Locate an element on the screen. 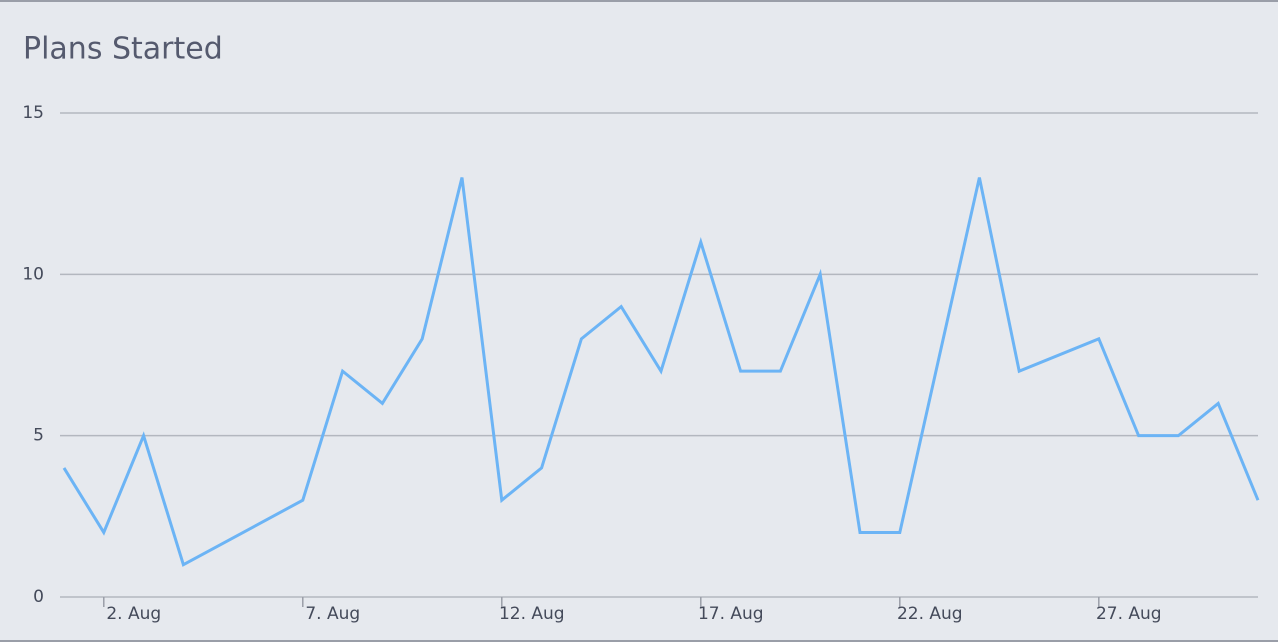 The width and height of the screenshot is (1278, 642). x-tick-label: 22. Aug is located at coordinates (930, 614).